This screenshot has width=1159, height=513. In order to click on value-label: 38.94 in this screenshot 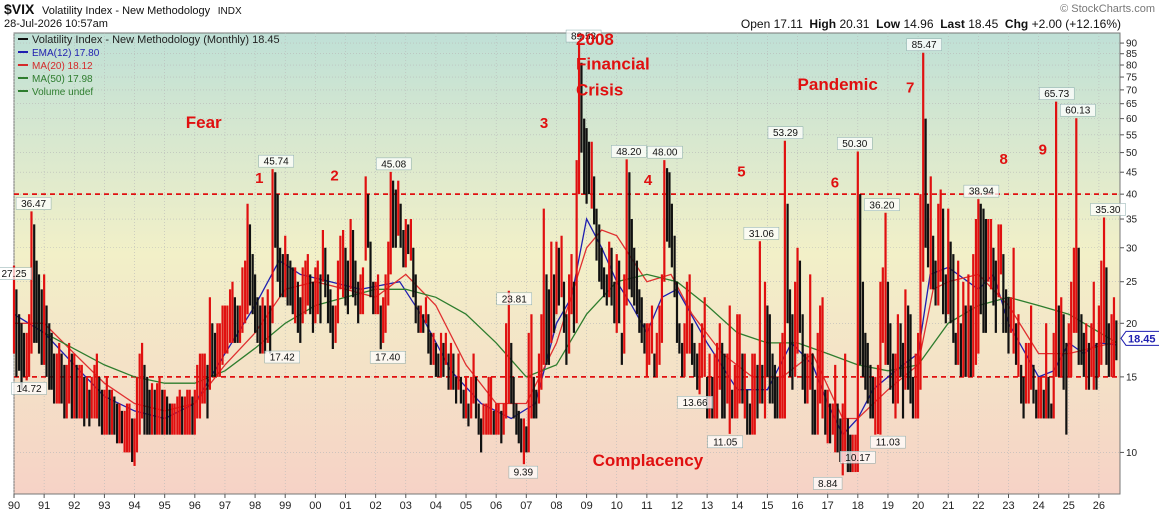, I will do `click(981, 192)`.